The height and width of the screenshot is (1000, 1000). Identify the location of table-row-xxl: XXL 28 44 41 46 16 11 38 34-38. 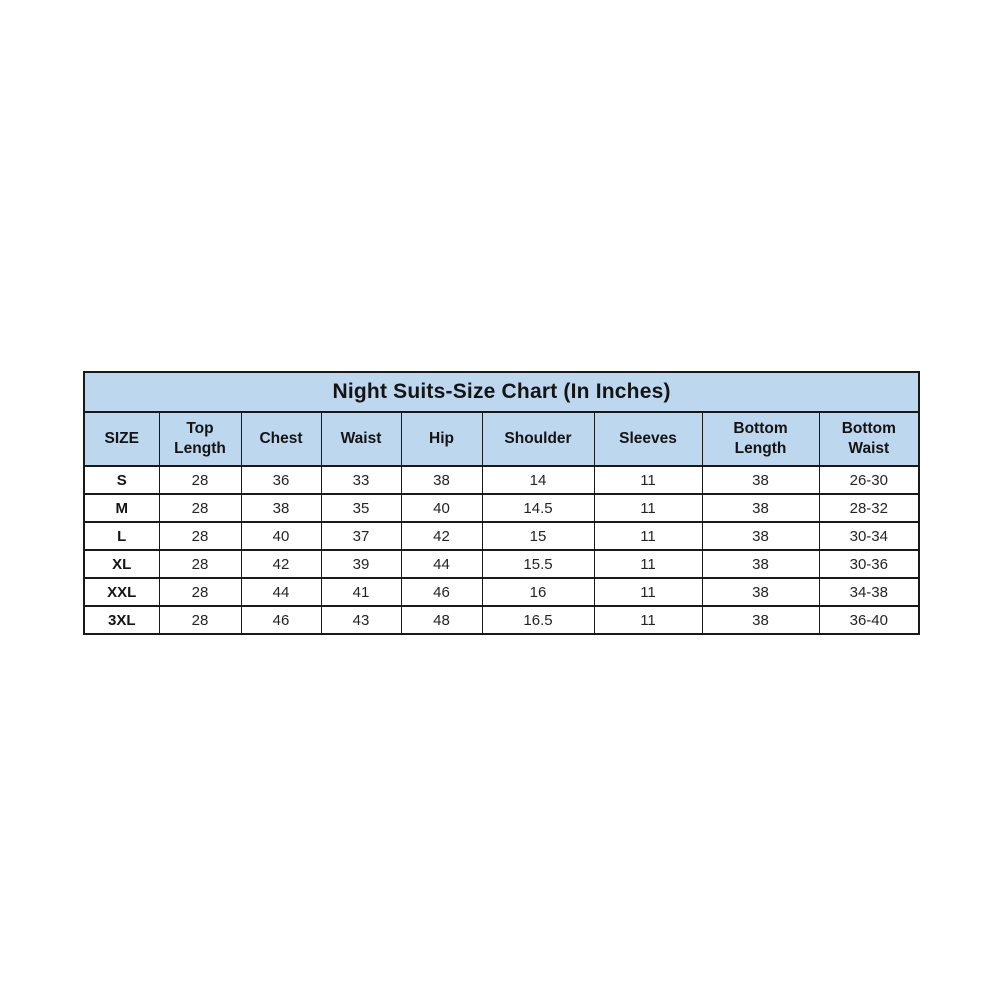
(501, 592).